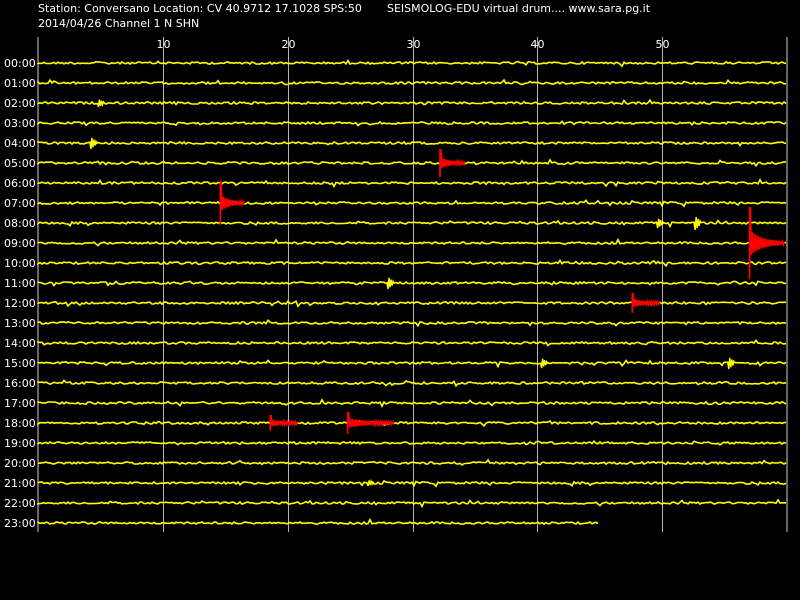  What do you see at coordinates (20, 383) in the screenshot?
I see `hour-label: 16:00` at bounding box center [20, 383].